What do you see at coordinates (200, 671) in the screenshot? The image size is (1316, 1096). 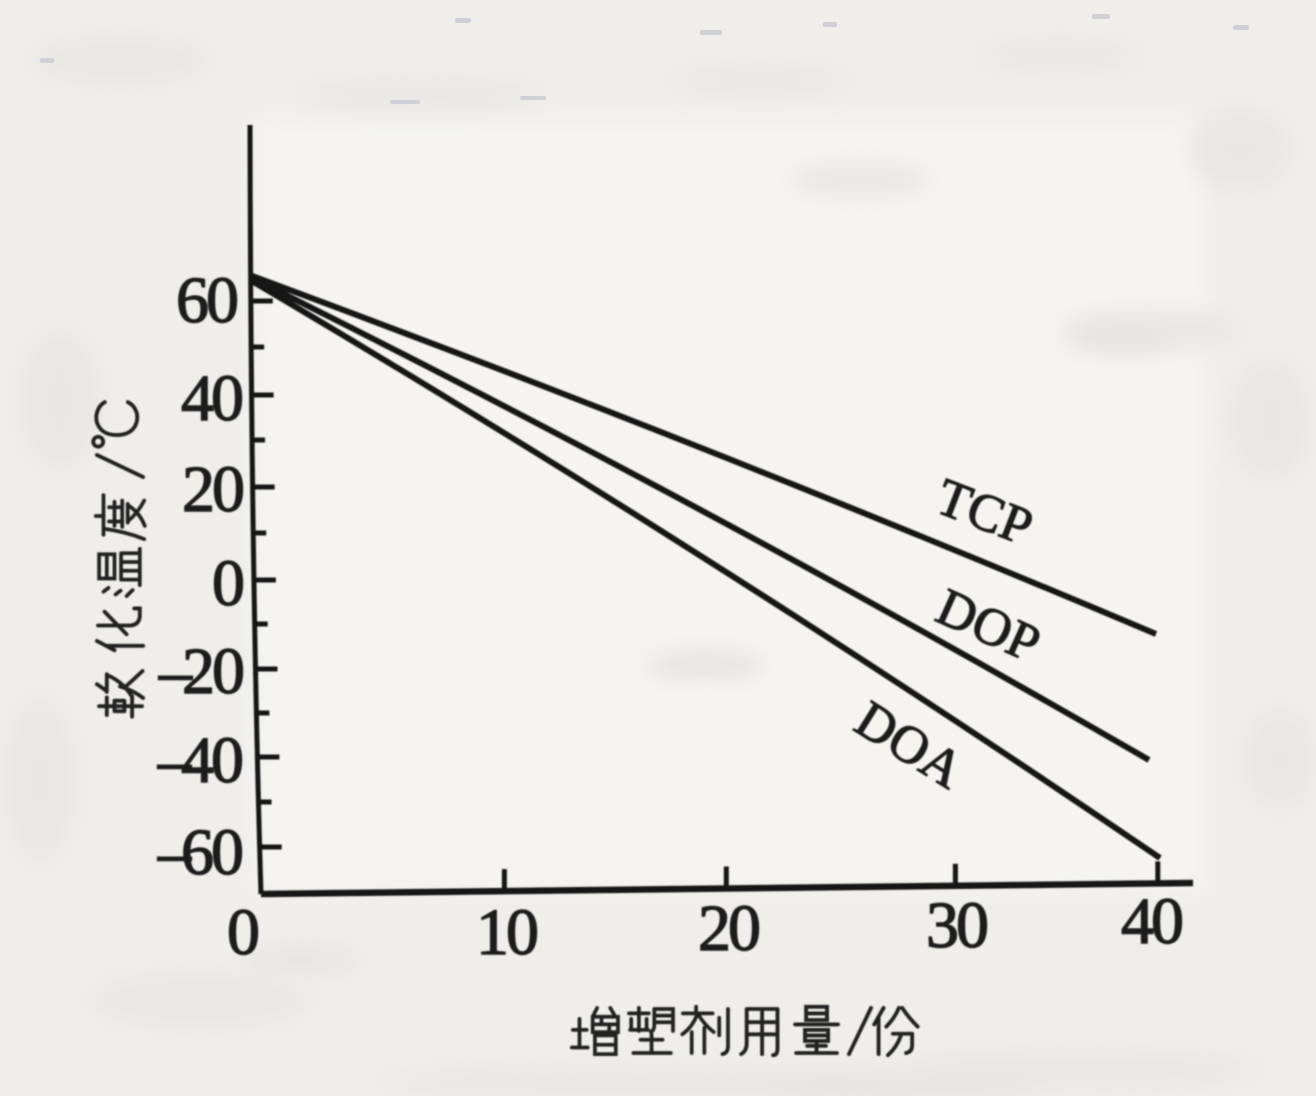 I see `svg-text: –20` at bounding box center [200, 671].